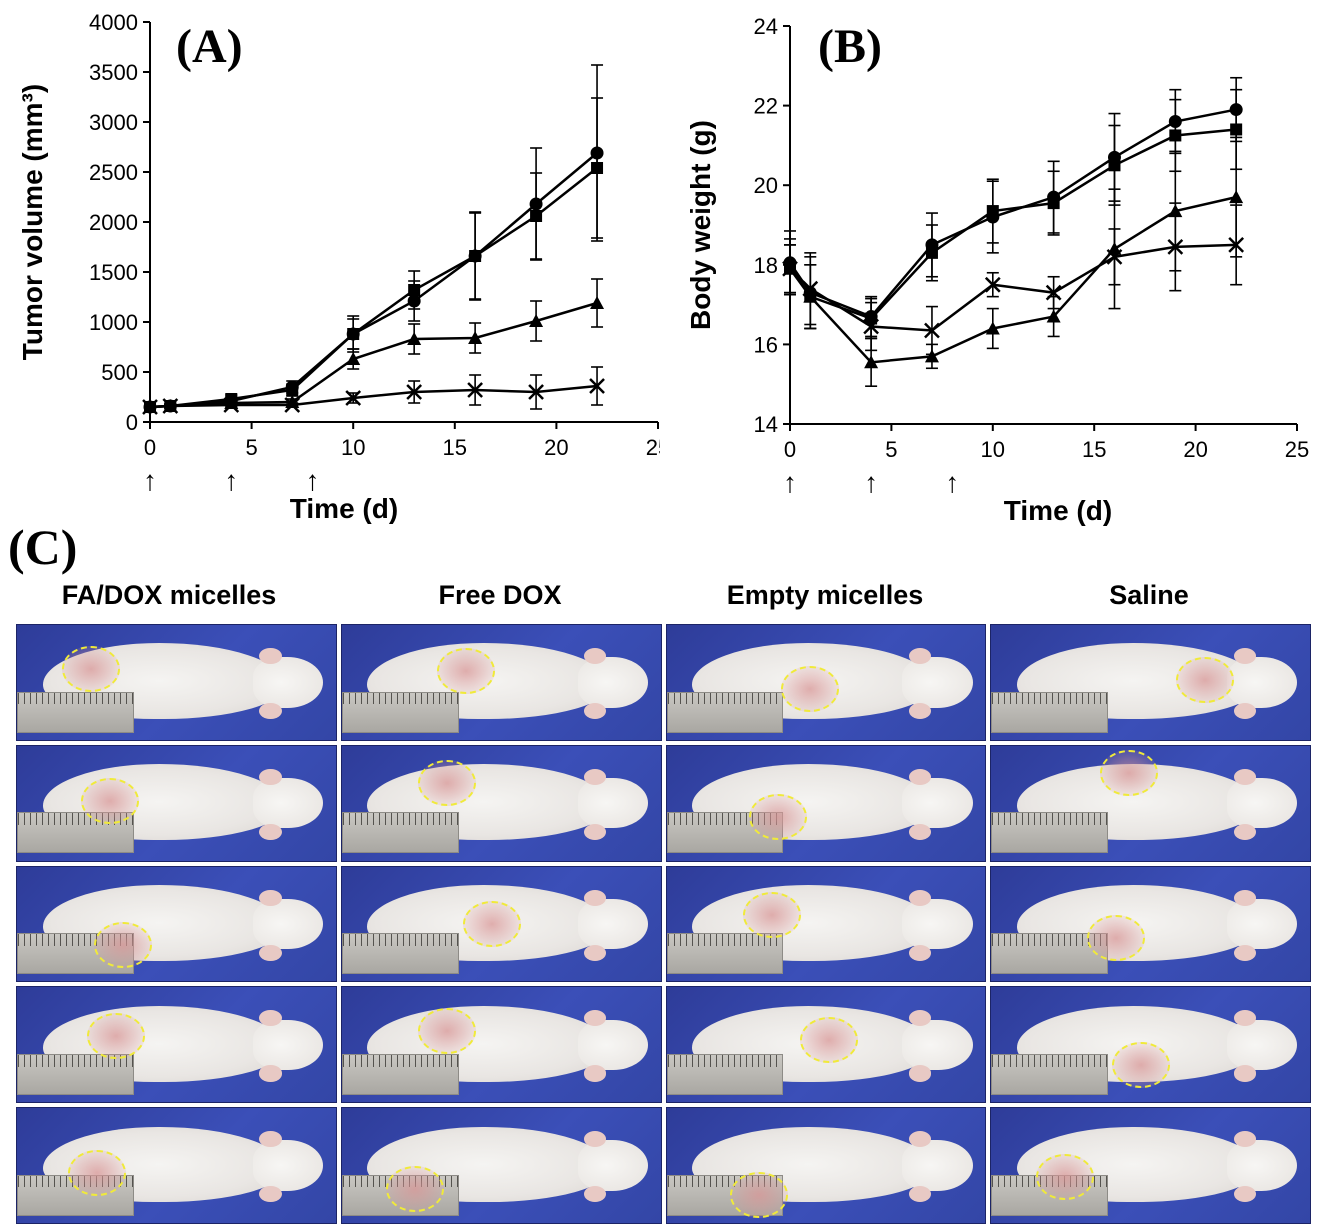 Image resolution: width=1321 pixels, height=1228 pixels. Describe the element at coordinates (766, 26) in the screenshot. I see `y-tick-label: 24` at that location.